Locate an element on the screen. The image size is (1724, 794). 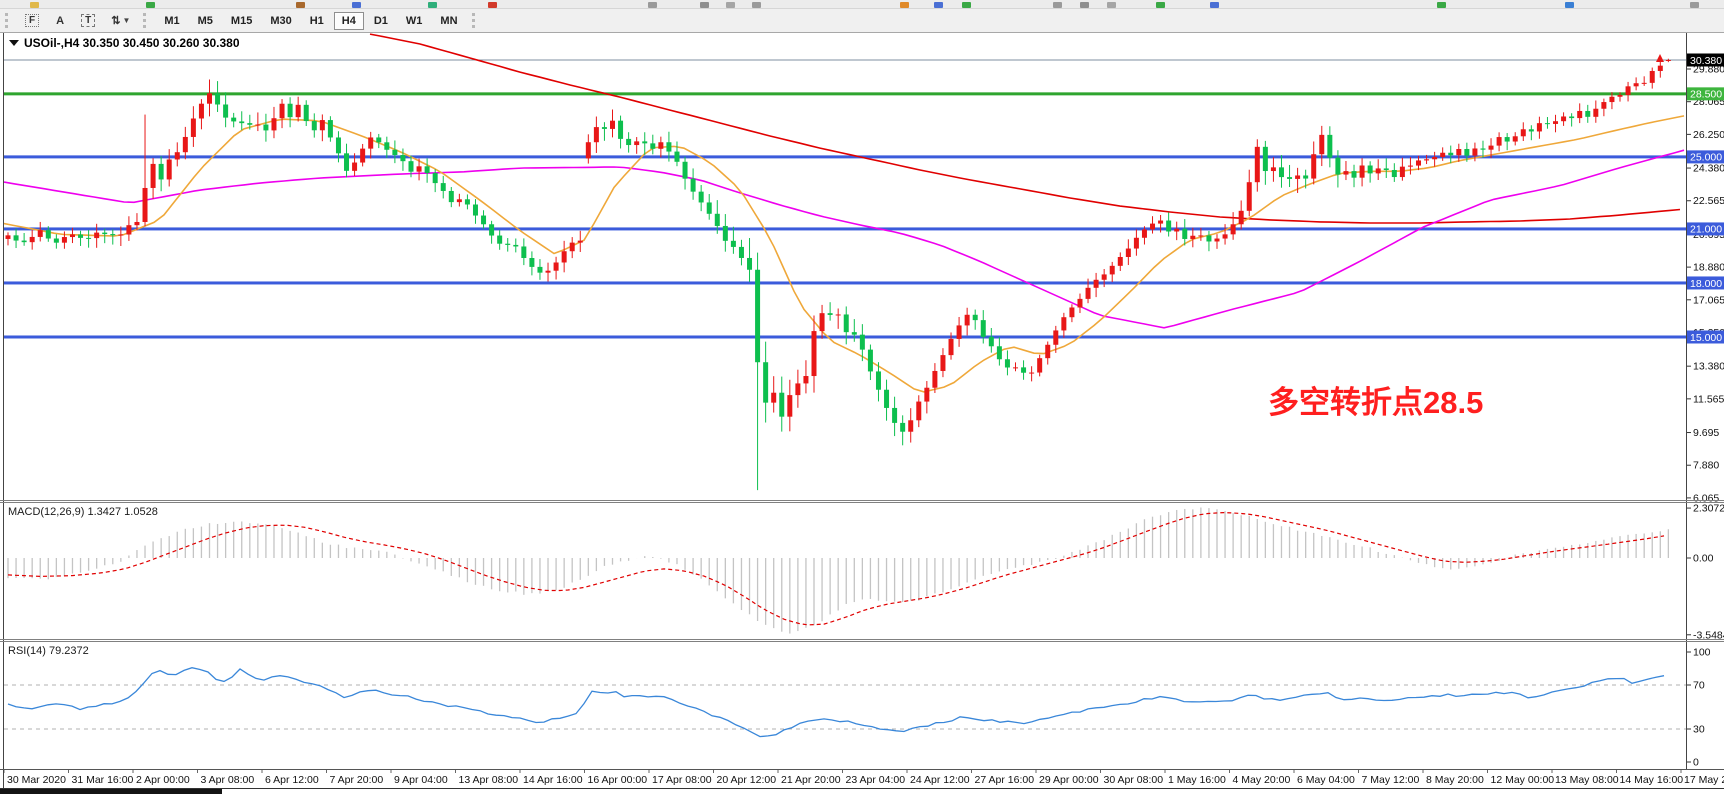
label-icon: T is located at coordinates (88, 20).